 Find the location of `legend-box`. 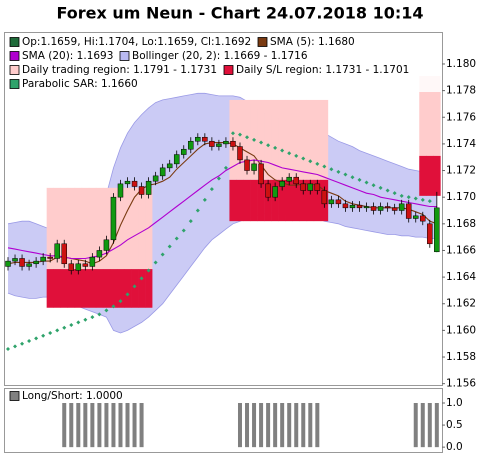

legend-box is located at coordinates (223, 396).